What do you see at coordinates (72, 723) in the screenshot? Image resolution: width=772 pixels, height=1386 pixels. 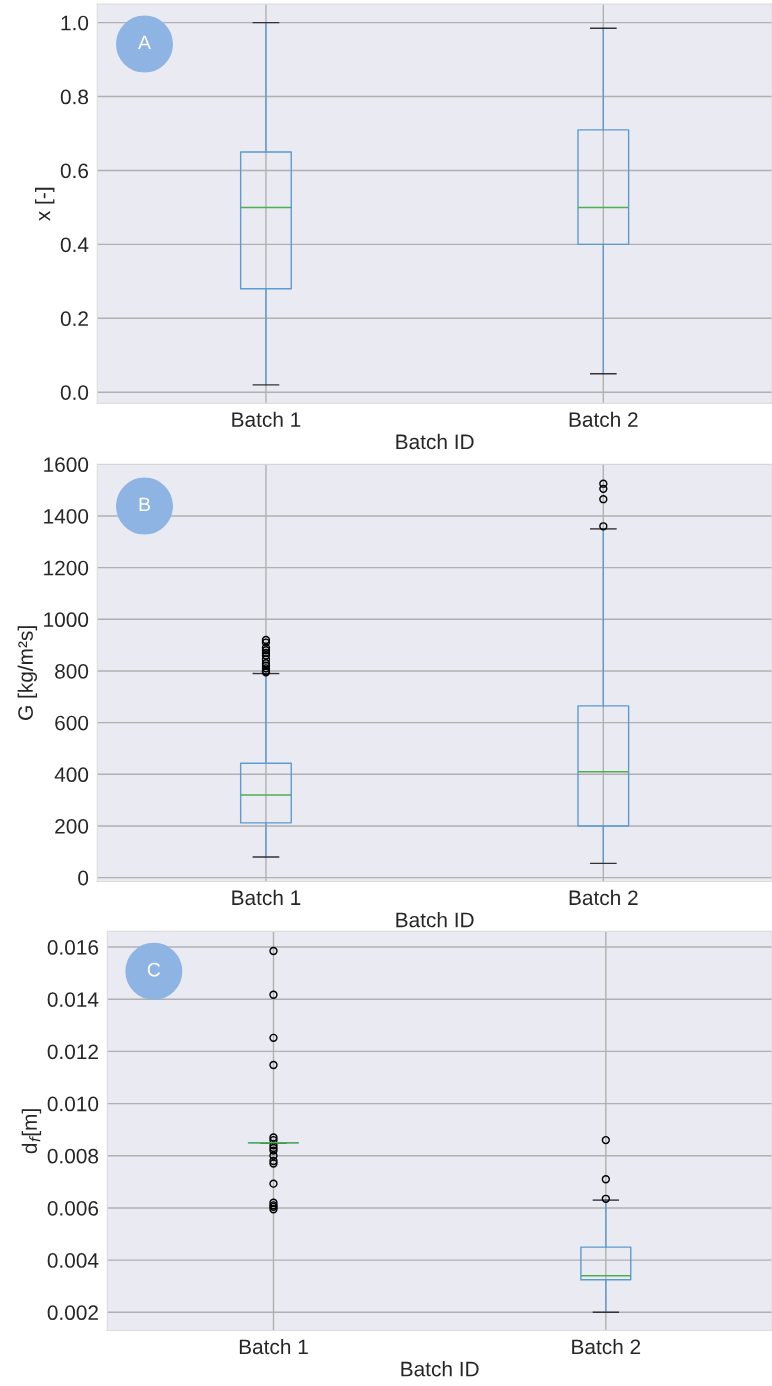 I see `y-tick-label: 600` at bounding box center [72, 723].